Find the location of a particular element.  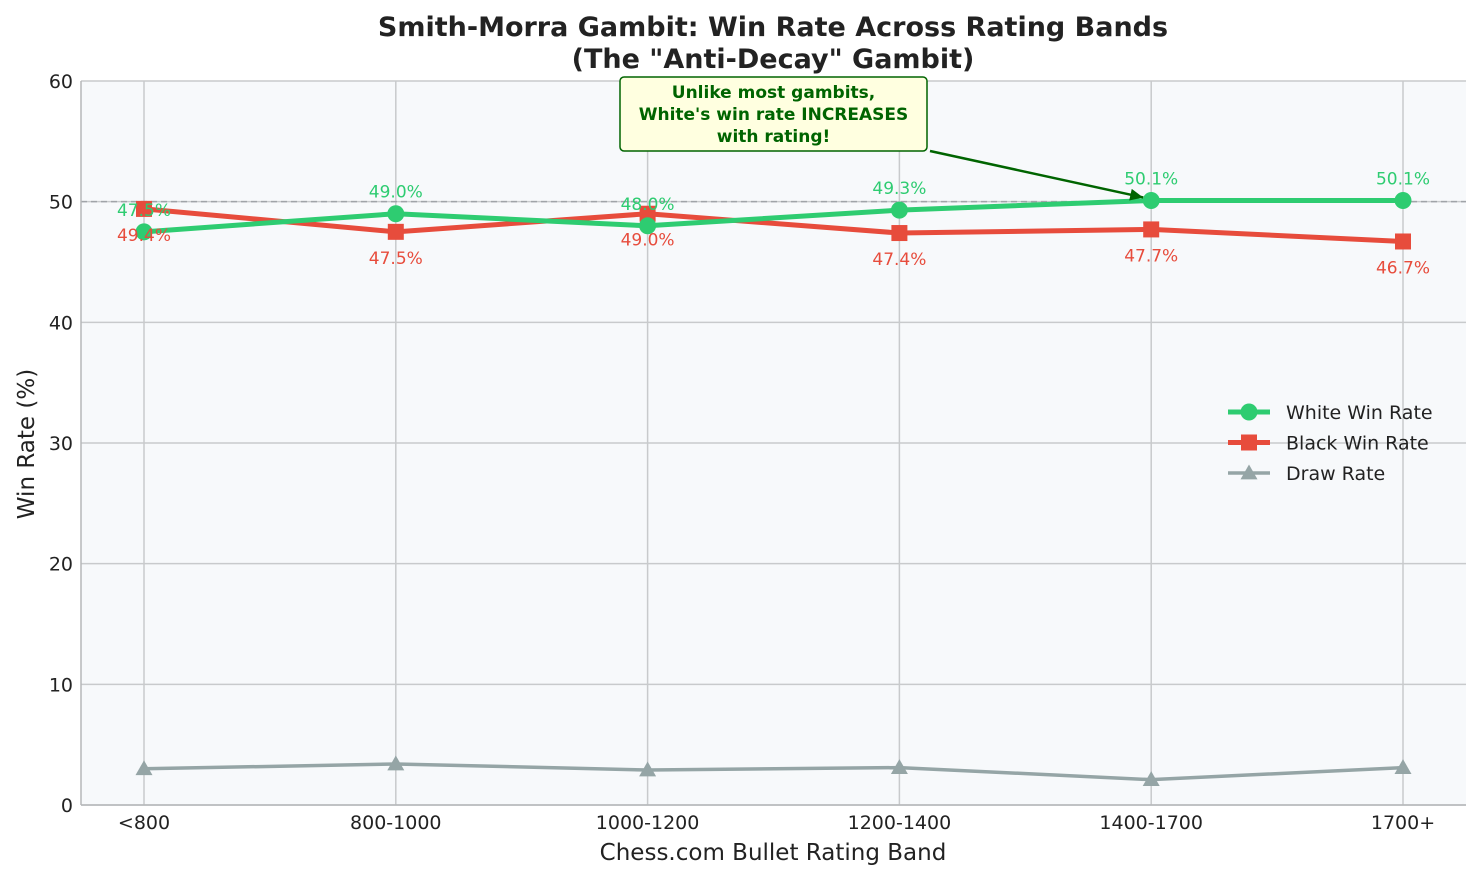

series-white-win-rate is located at coordinates (773, 216).